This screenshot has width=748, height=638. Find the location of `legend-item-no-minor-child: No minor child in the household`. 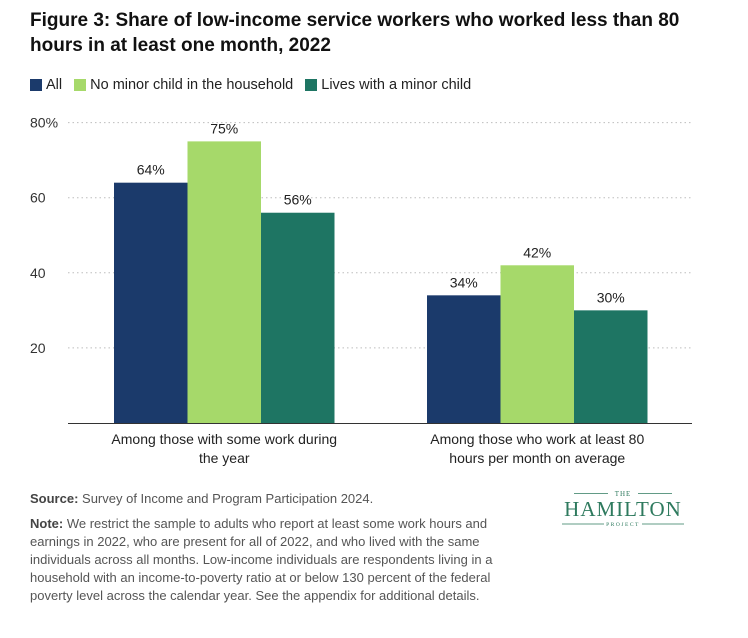

legend-item-no-minor-child: No minor child in the household is located at coordinates (183, 85).